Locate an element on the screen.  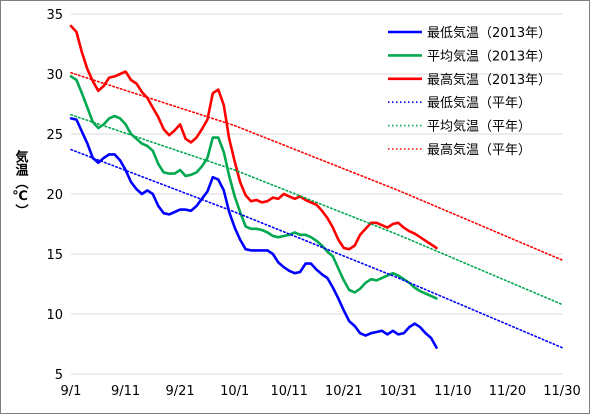
legend-label: 平均気温（平年） is located at coordinates (479, 127).